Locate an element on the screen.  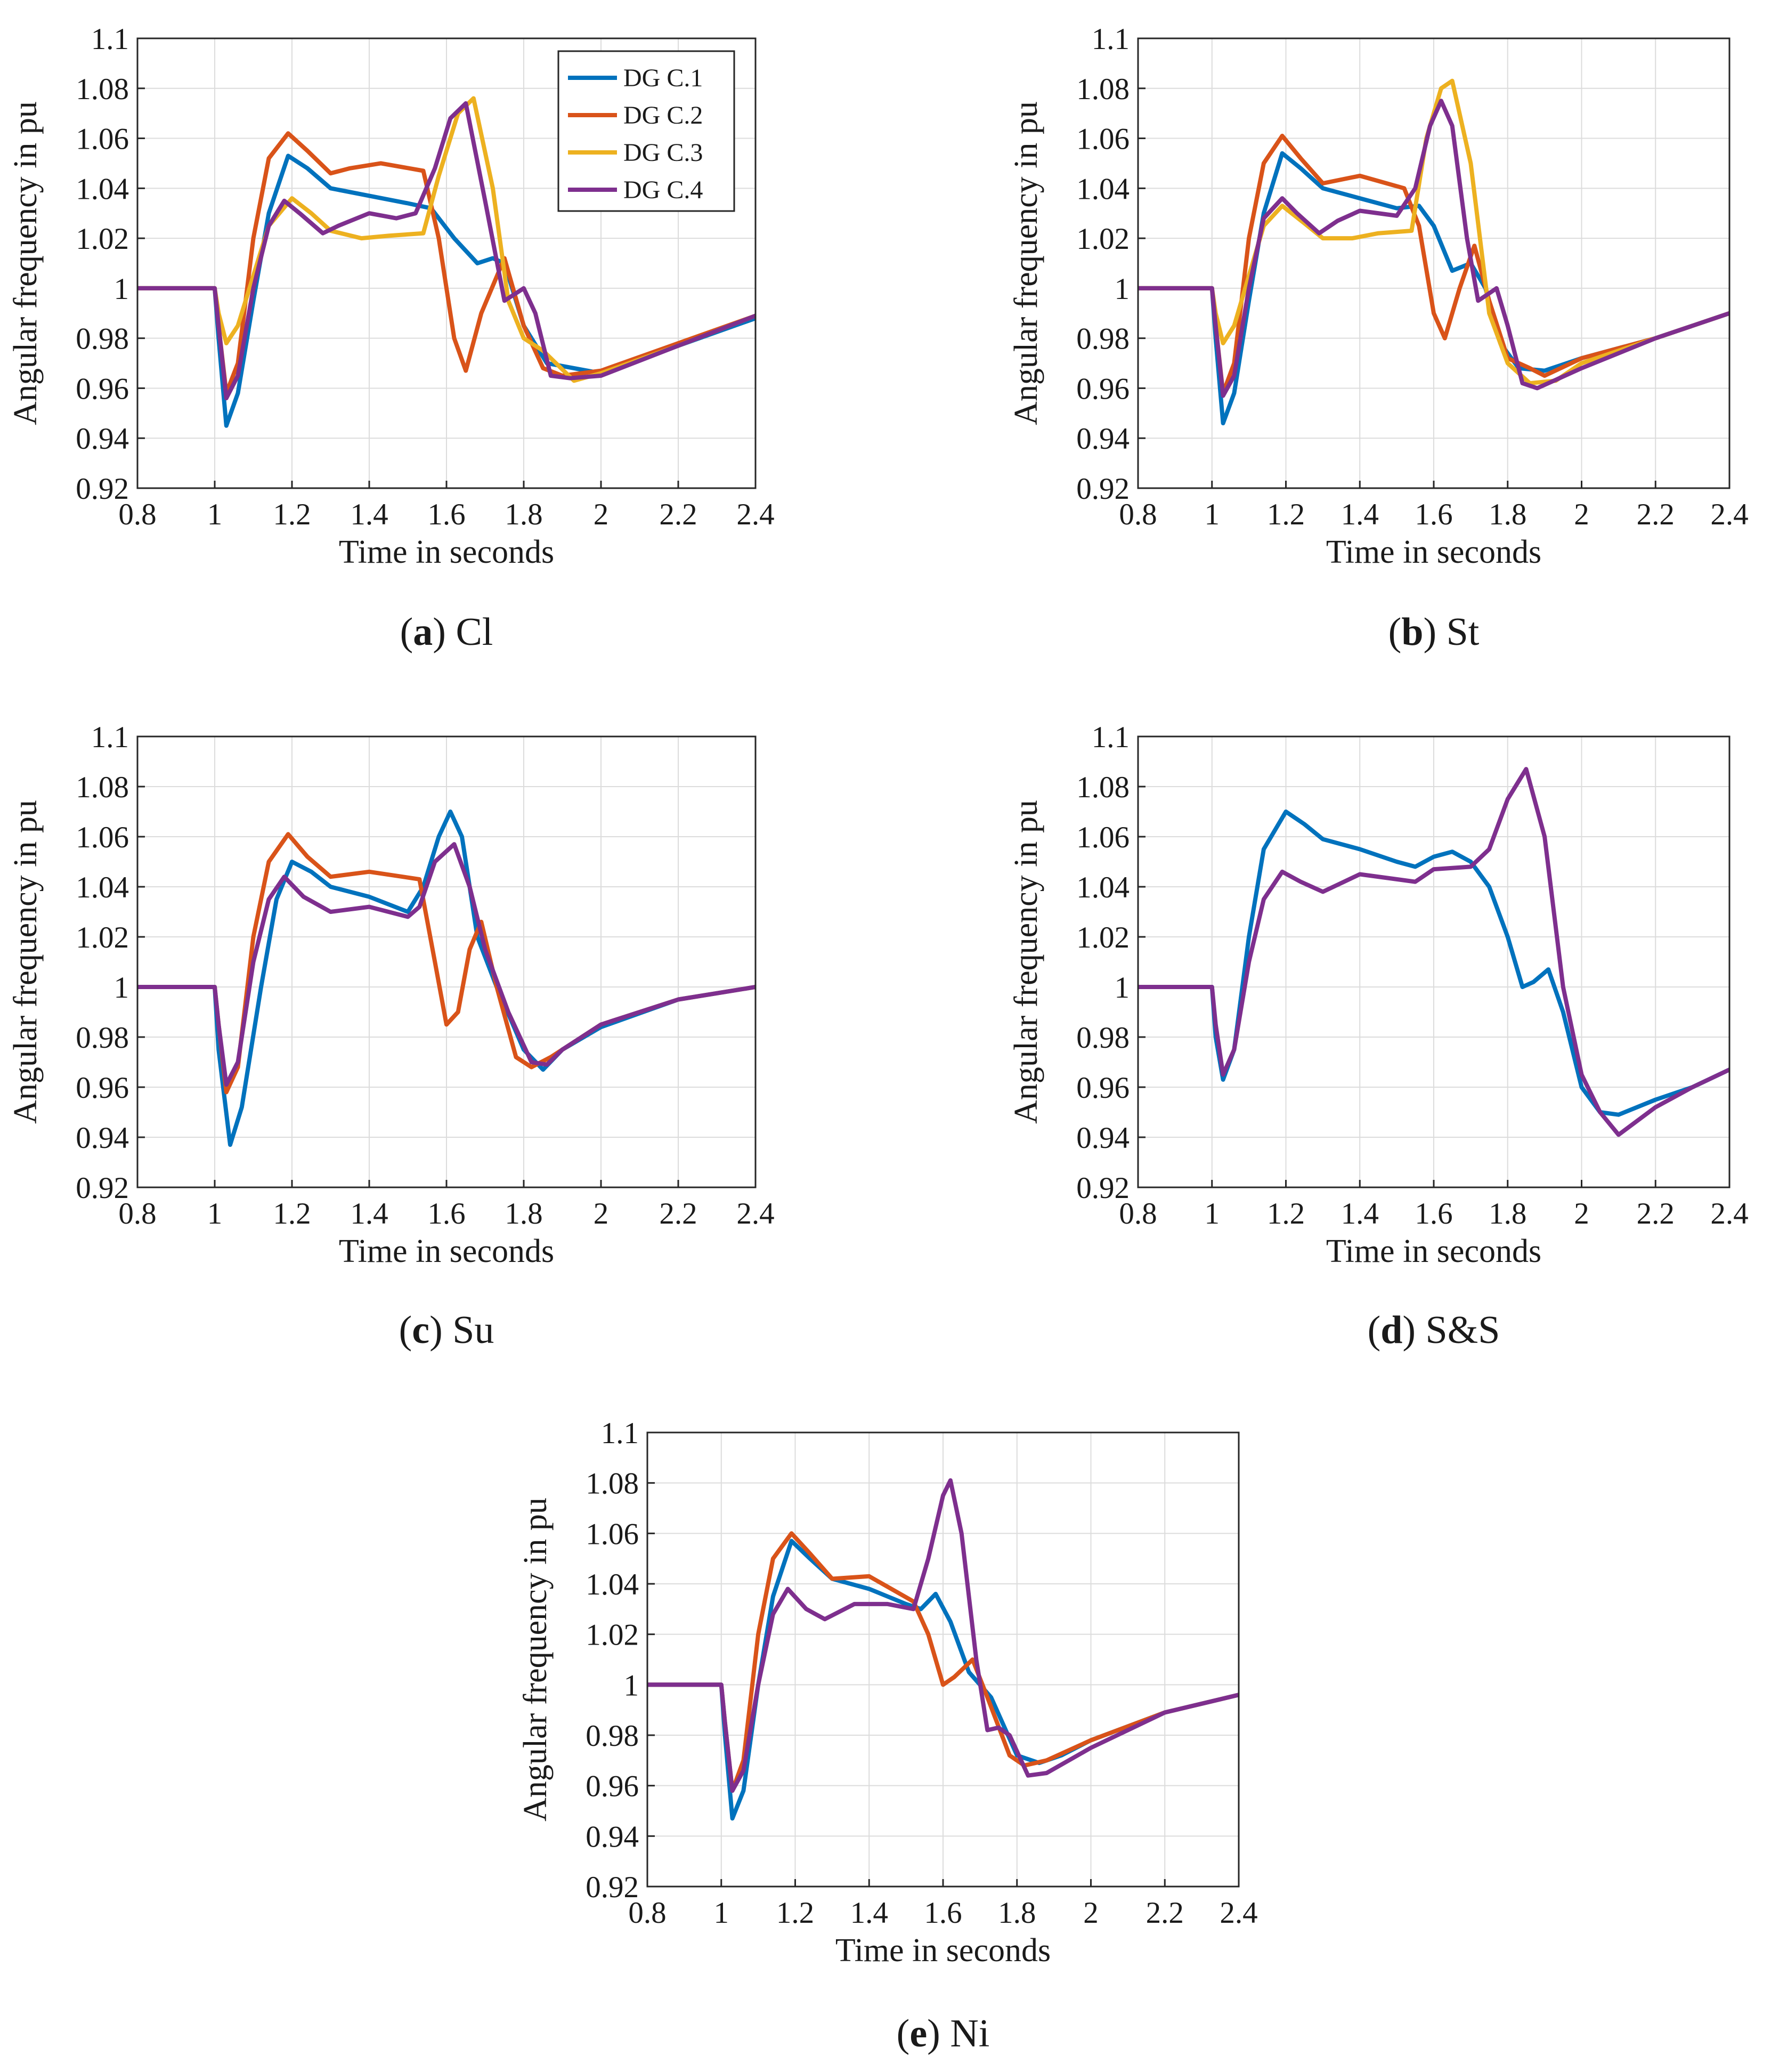
caption-text: Cl is located at coordinates (469, 632).